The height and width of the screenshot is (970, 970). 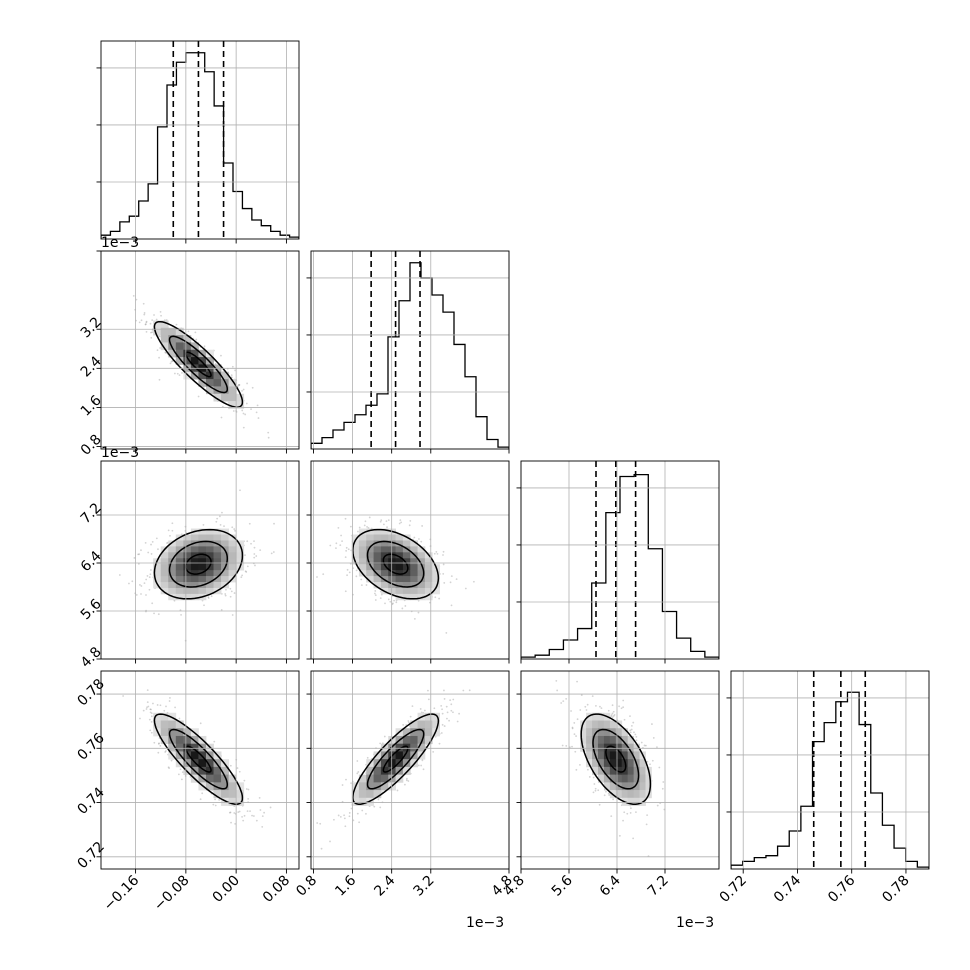 What do you see at coordinates (410, 350) in the screenshot?
I see `plot-area` at bounding box center [410, 350].